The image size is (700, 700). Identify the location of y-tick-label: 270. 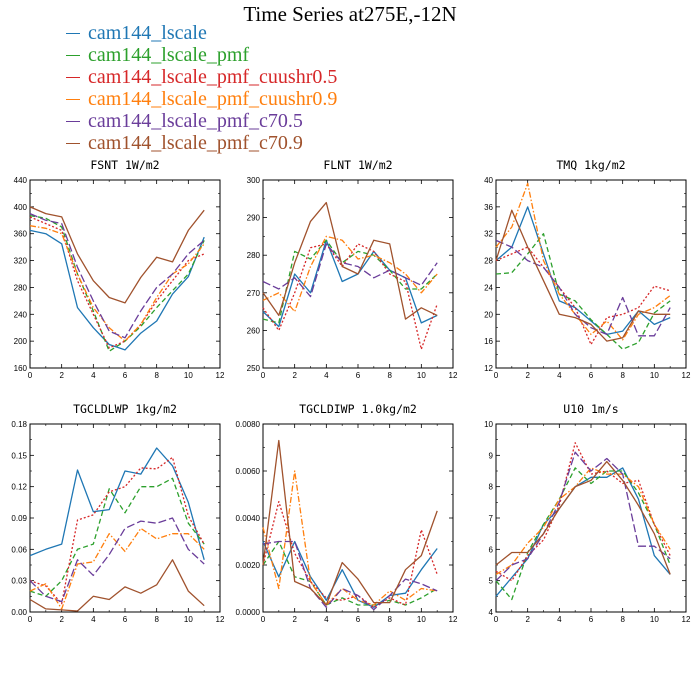
(254, 293).